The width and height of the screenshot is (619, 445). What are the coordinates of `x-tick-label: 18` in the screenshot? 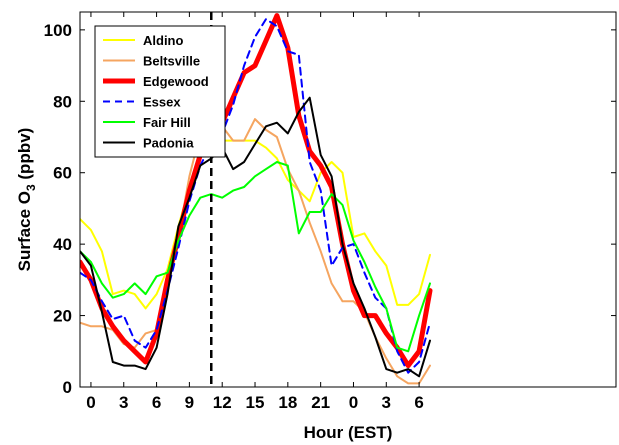 It's located at (287, 402).